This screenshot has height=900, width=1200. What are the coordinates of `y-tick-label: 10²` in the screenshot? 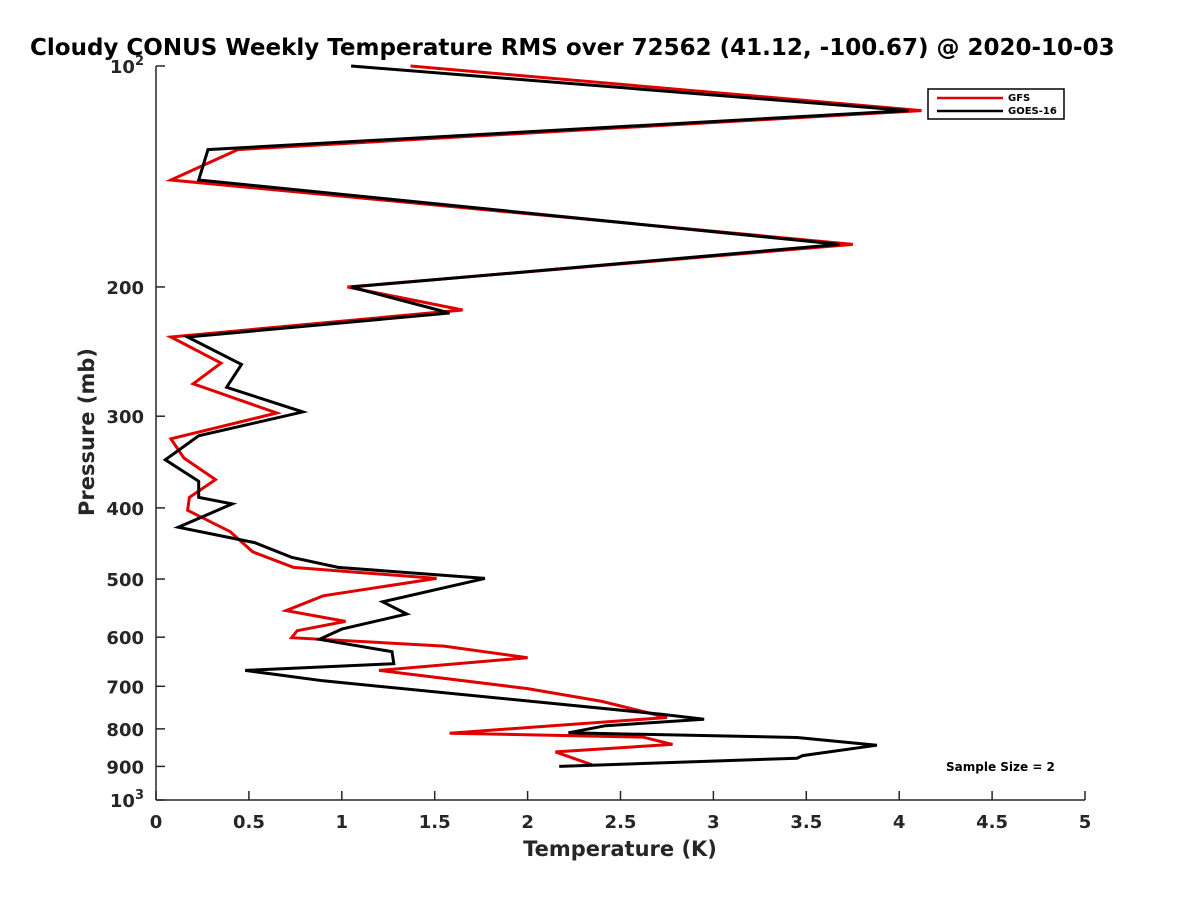 It's located at (127, 66).